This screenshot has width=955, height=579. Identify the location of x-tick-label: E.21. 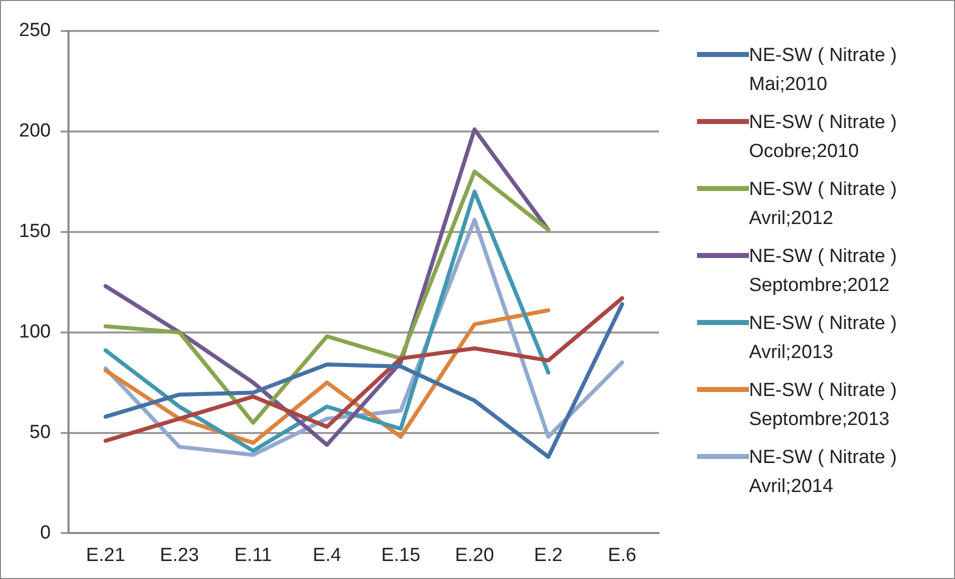
(106, 555).